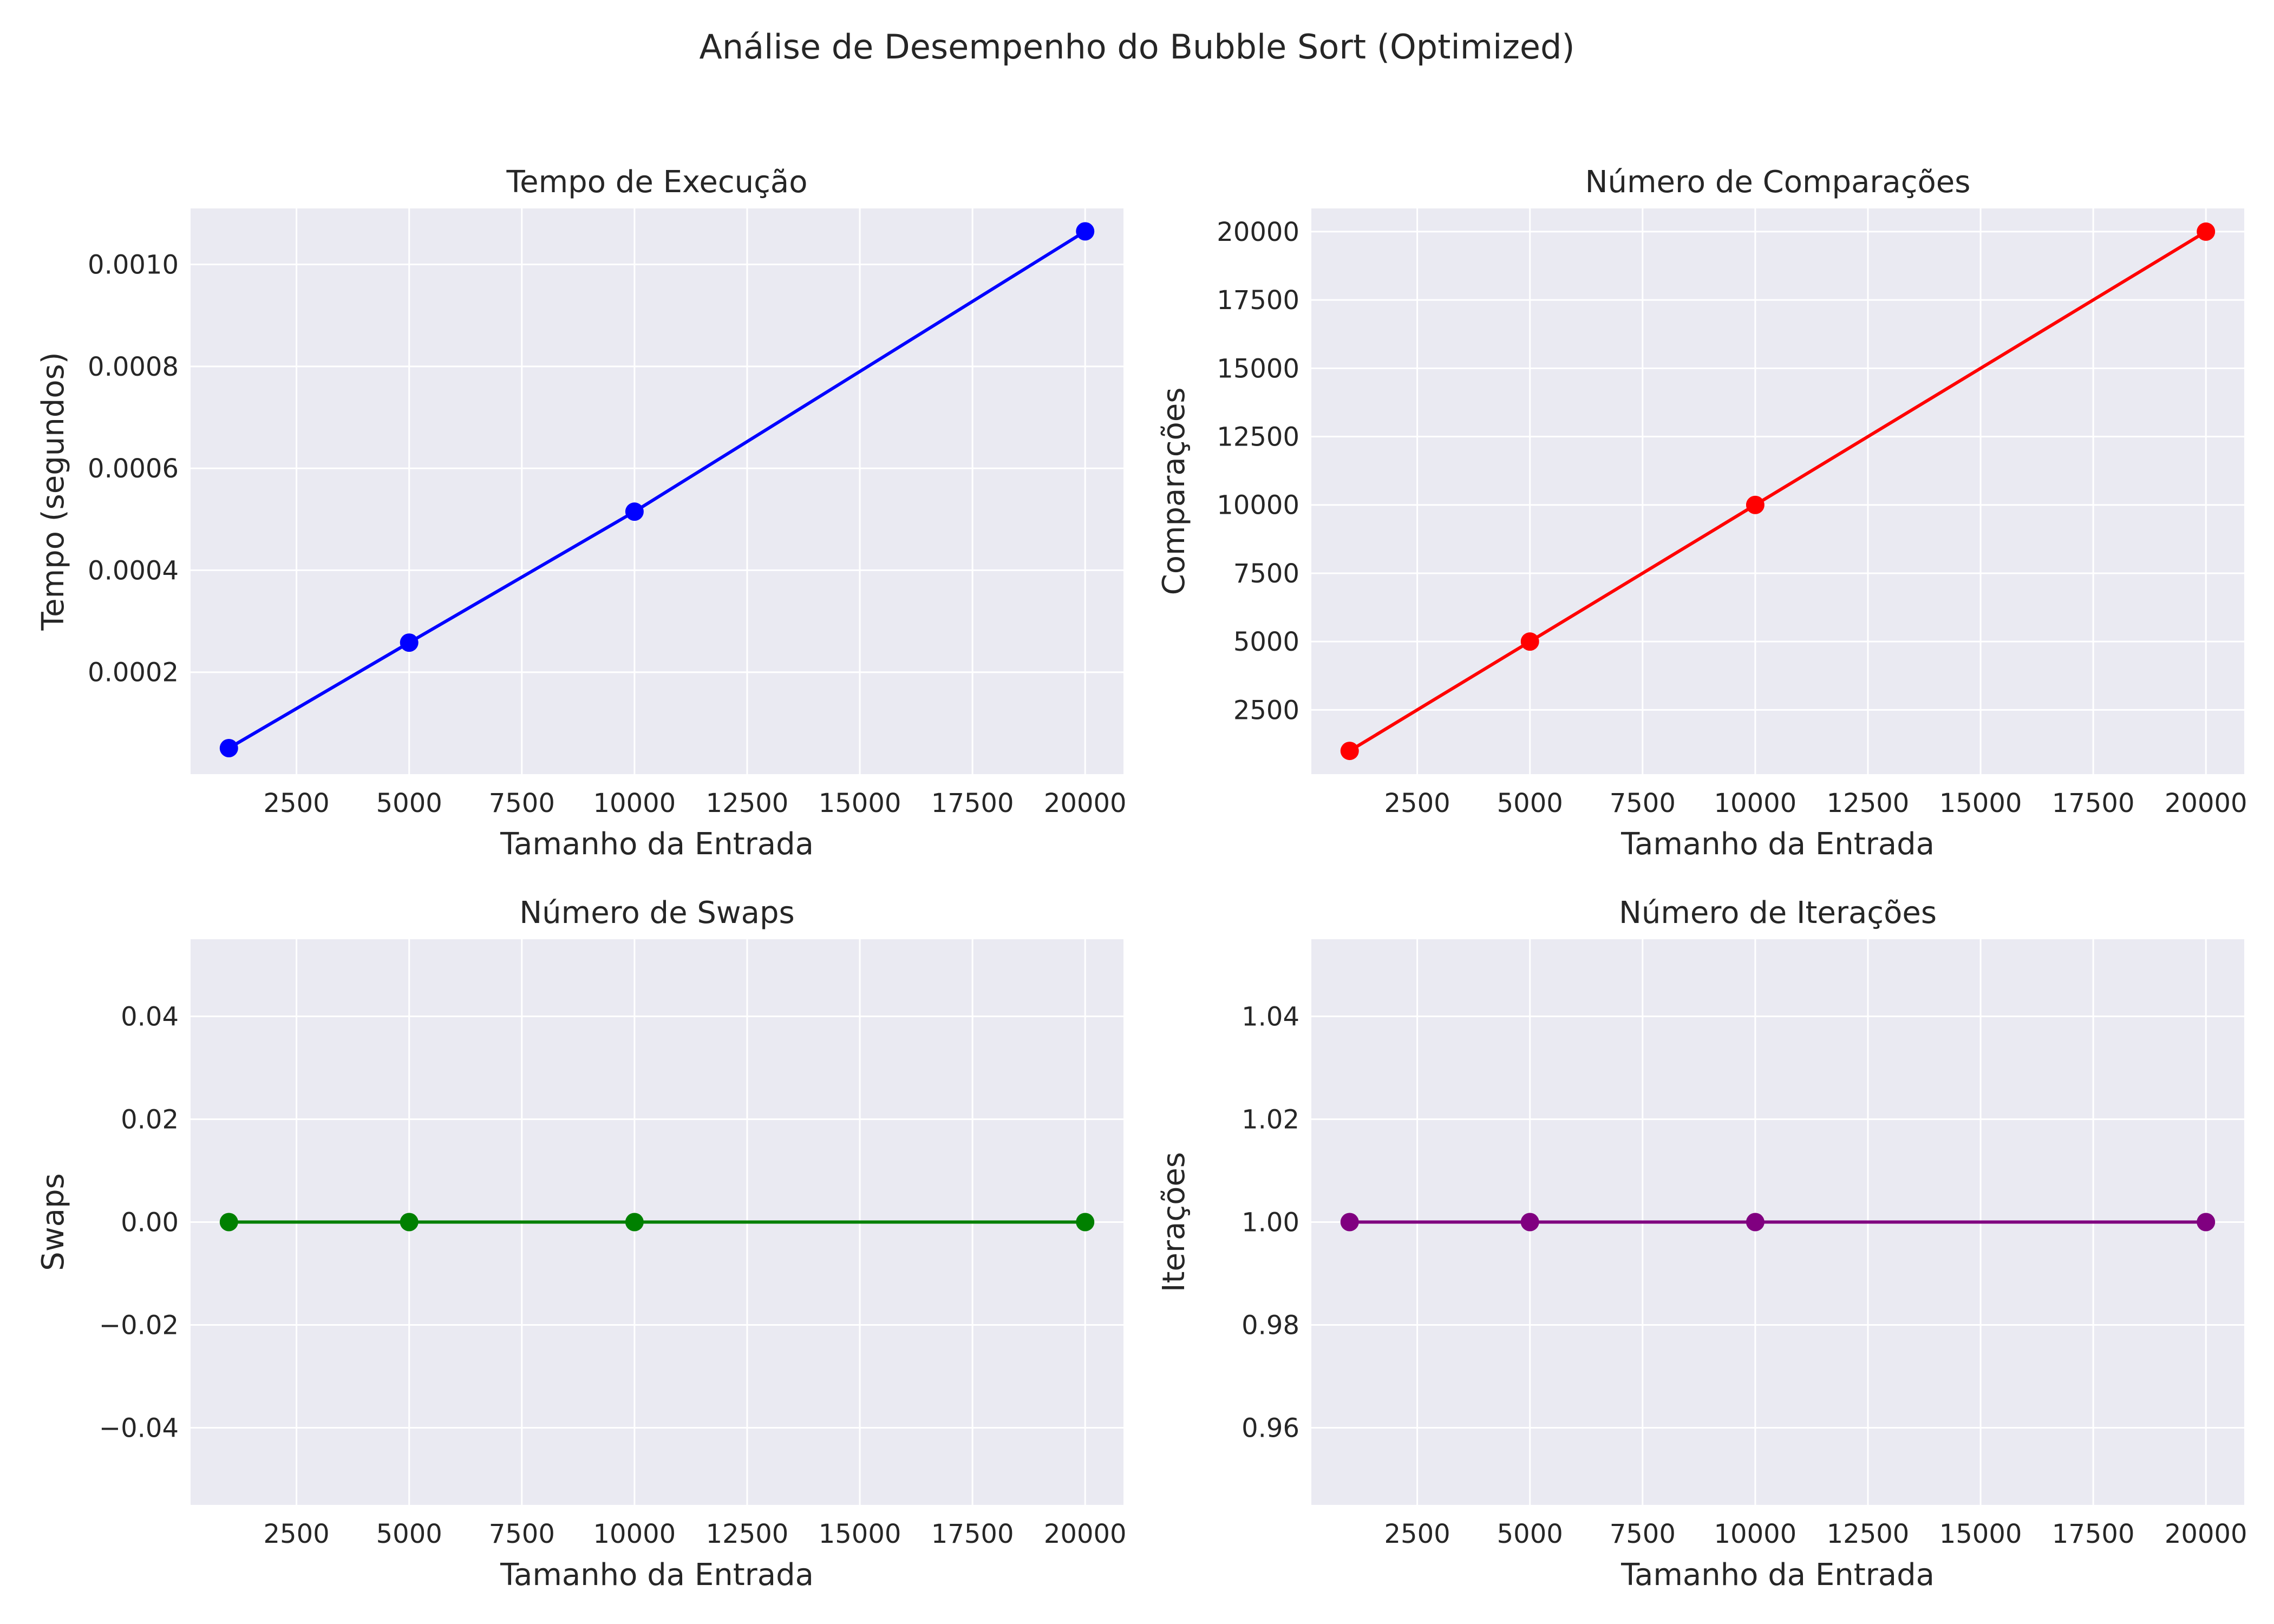 The image size is (2274, 1624). I want to click on y-tick-label: 1.04, so click(1270, 1017).